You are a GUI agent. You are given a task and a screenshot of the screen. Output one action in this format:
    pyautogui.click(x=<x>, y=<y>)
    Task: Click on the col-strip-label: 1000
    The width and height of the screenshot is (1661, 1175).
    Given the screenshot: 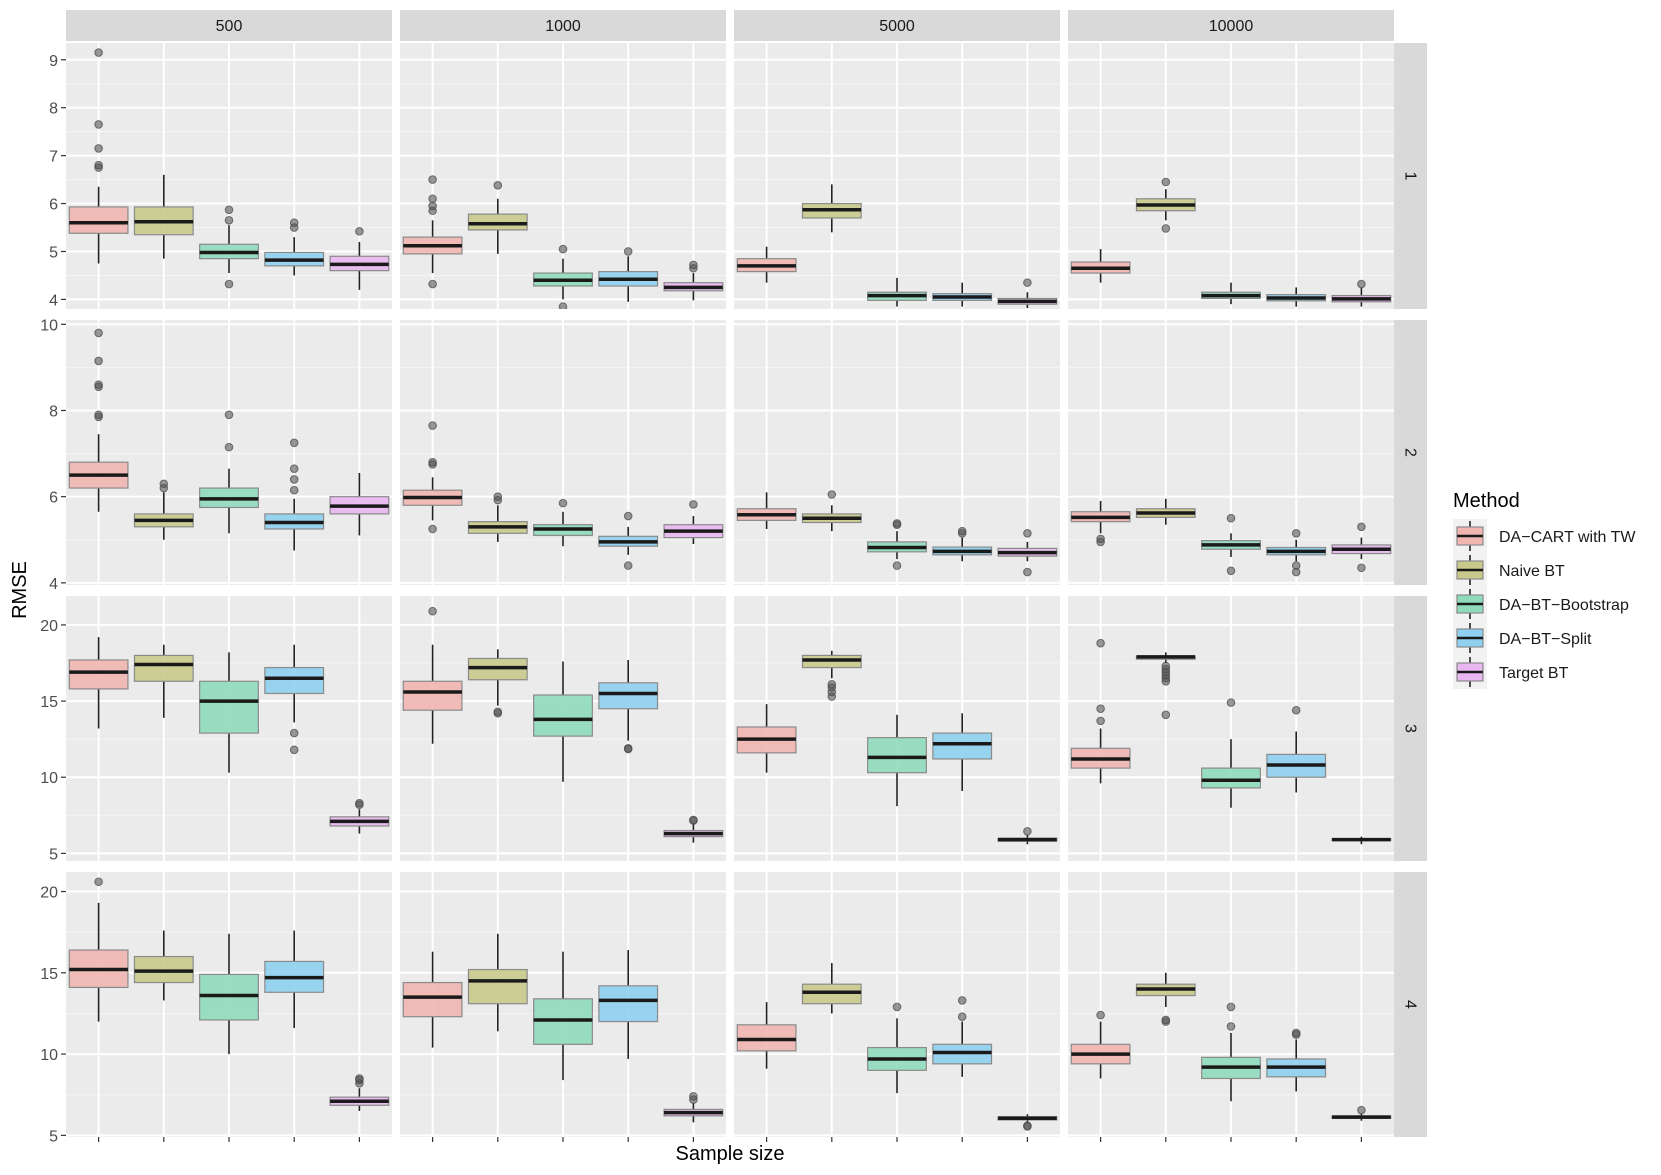 What is the action you would take?
    pyautogui.click(x=563, y=26)
    